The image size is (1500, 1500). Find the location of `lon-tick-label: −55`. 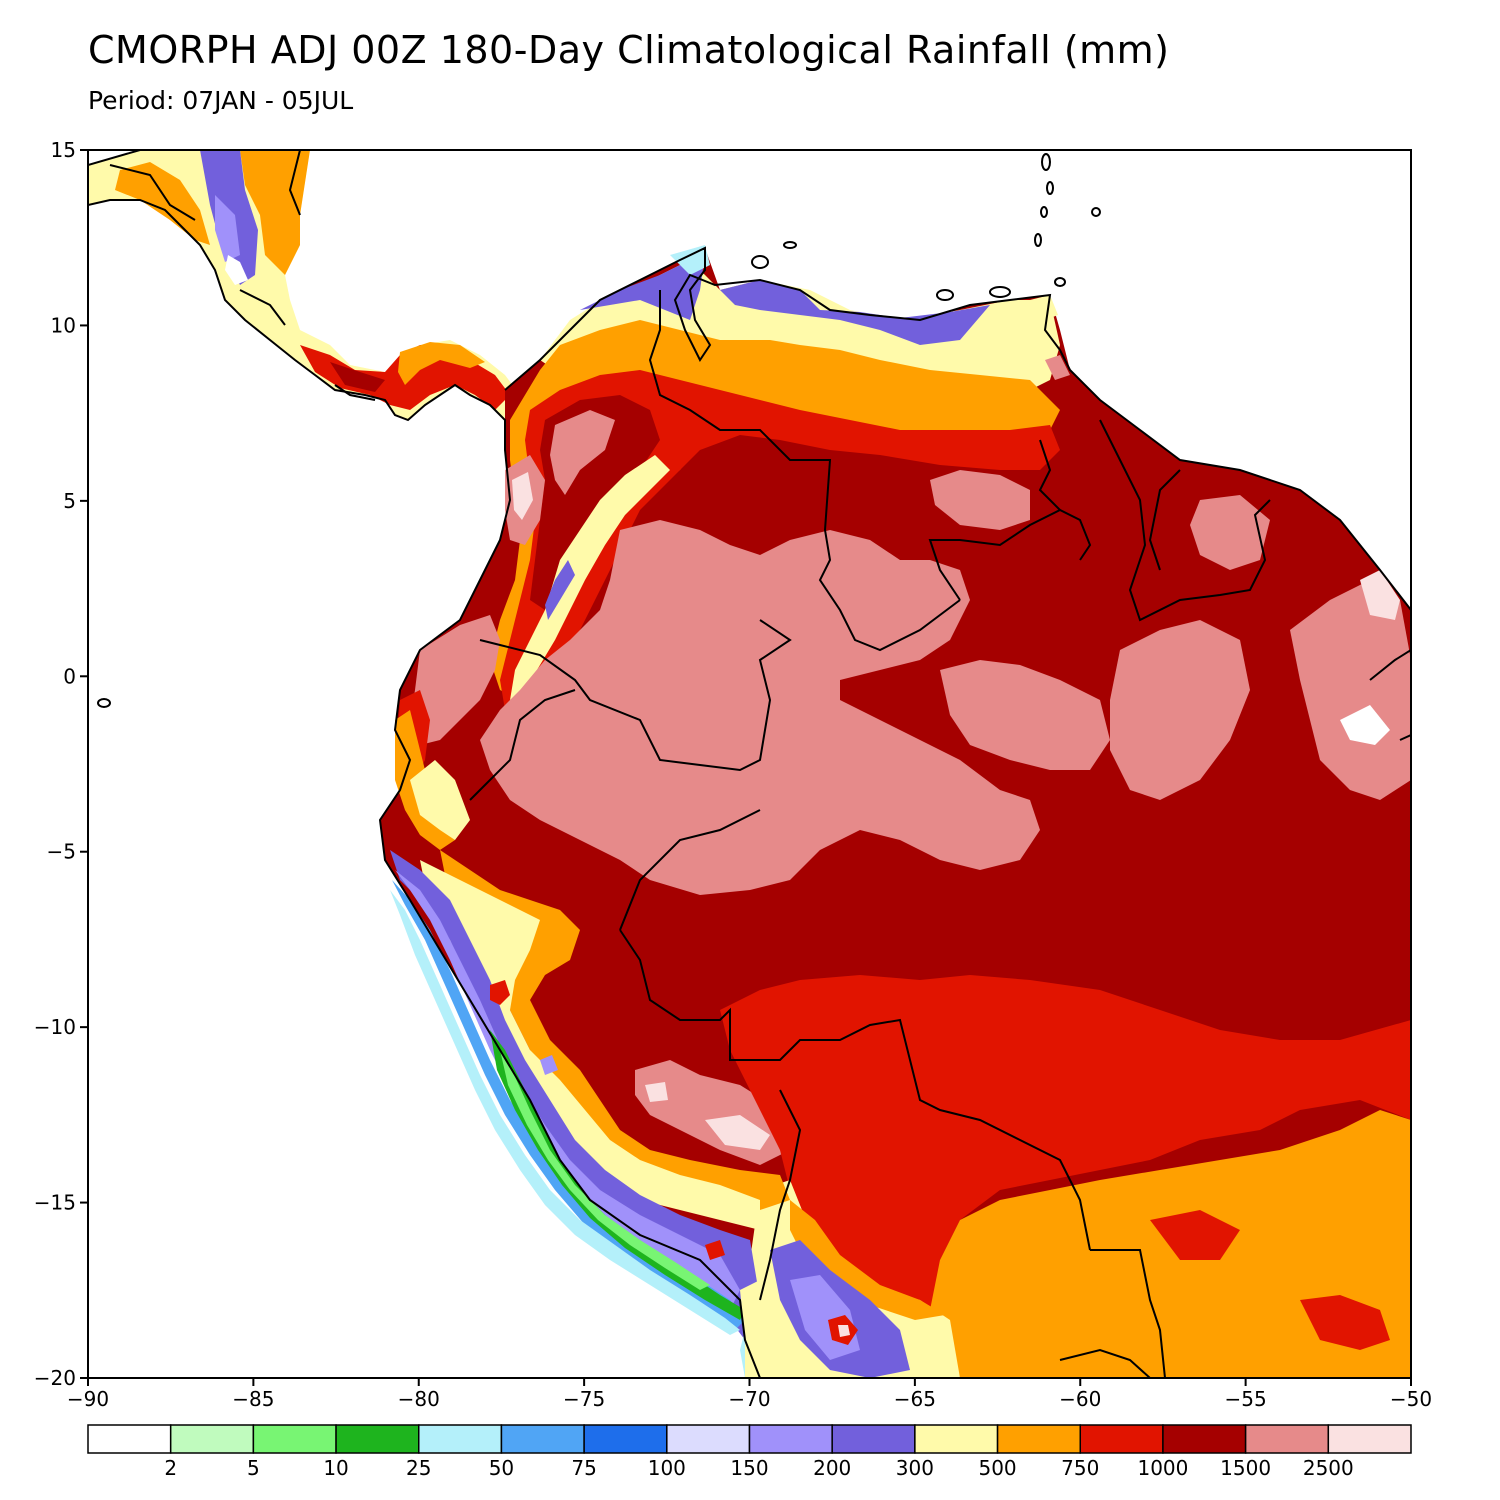

lon-tick-label: −55 is located at coordinates (1246, 1399).